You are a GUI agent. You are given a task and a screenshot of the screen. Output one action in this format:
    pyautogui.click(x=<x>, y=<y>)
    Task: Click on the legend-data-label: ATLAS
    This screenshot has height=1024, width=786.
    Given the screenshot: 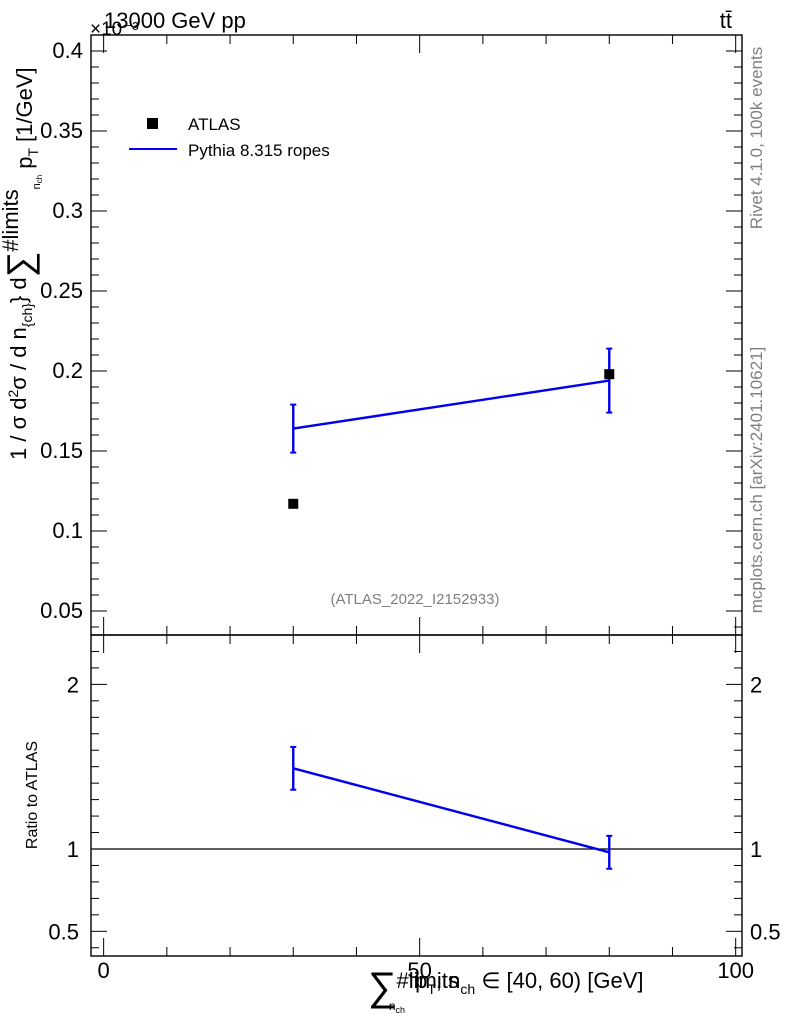 What is the action you would take?
    pyautogui.click(x=214, y=124)
    